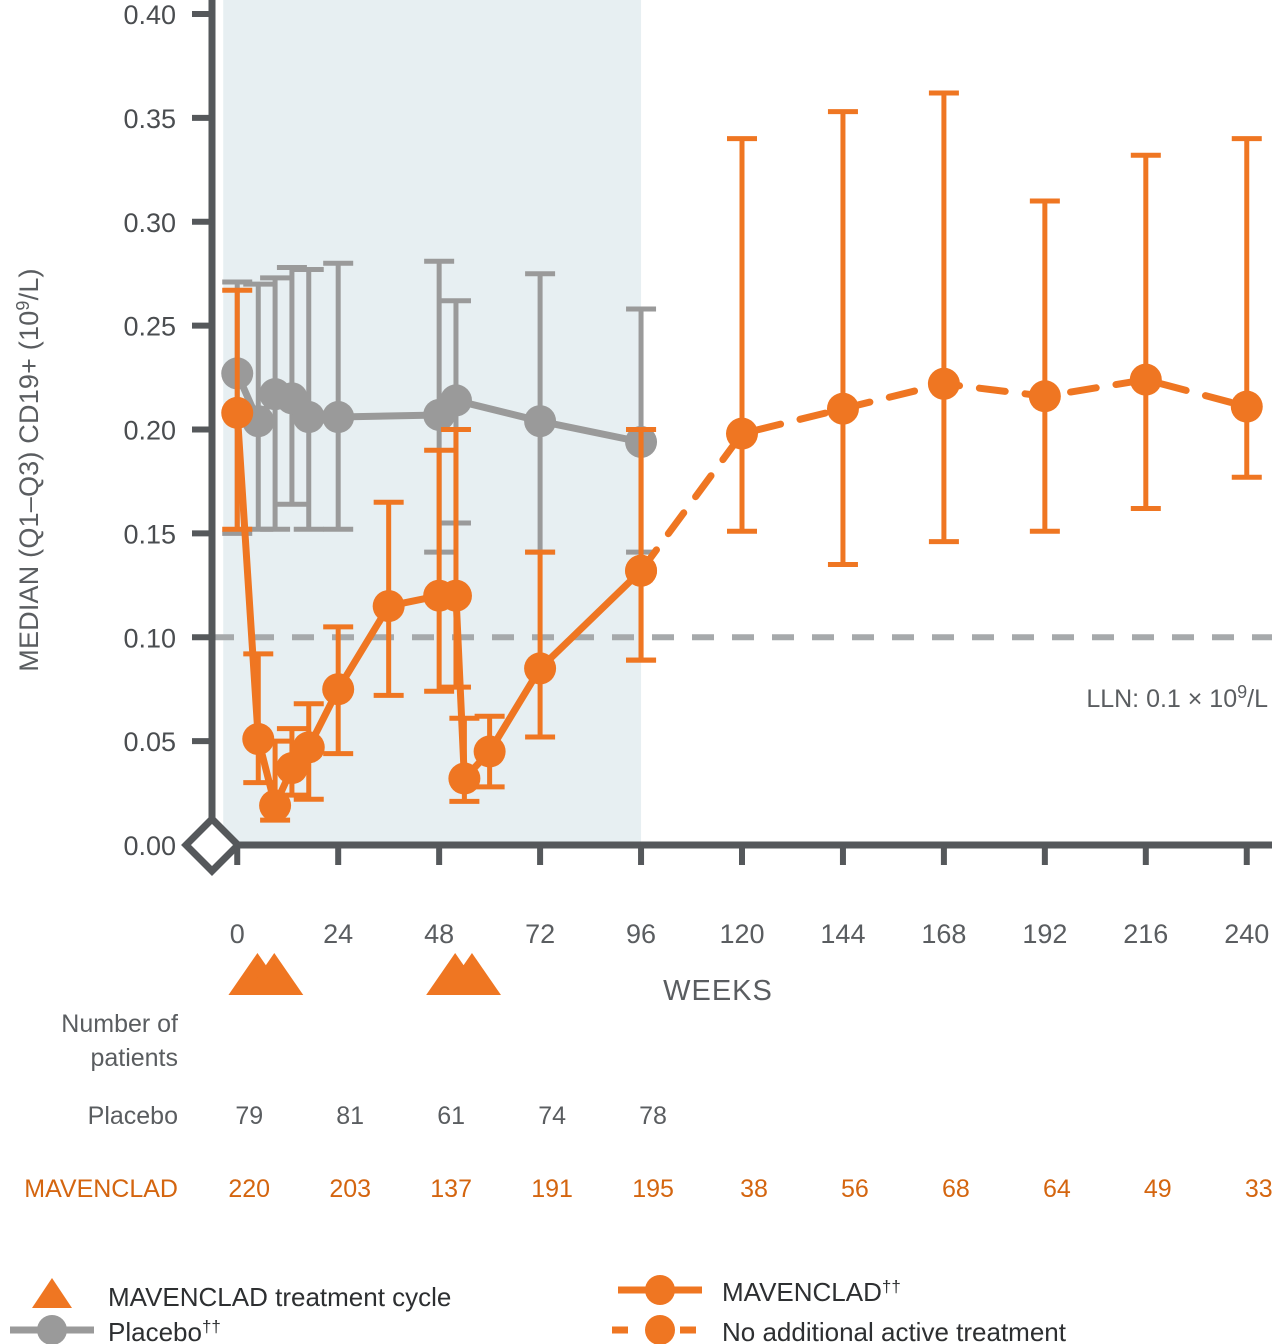 This screenshot has height=1344, width=1280. I want to click on patient-count-value: 195, so click(653, 1189).